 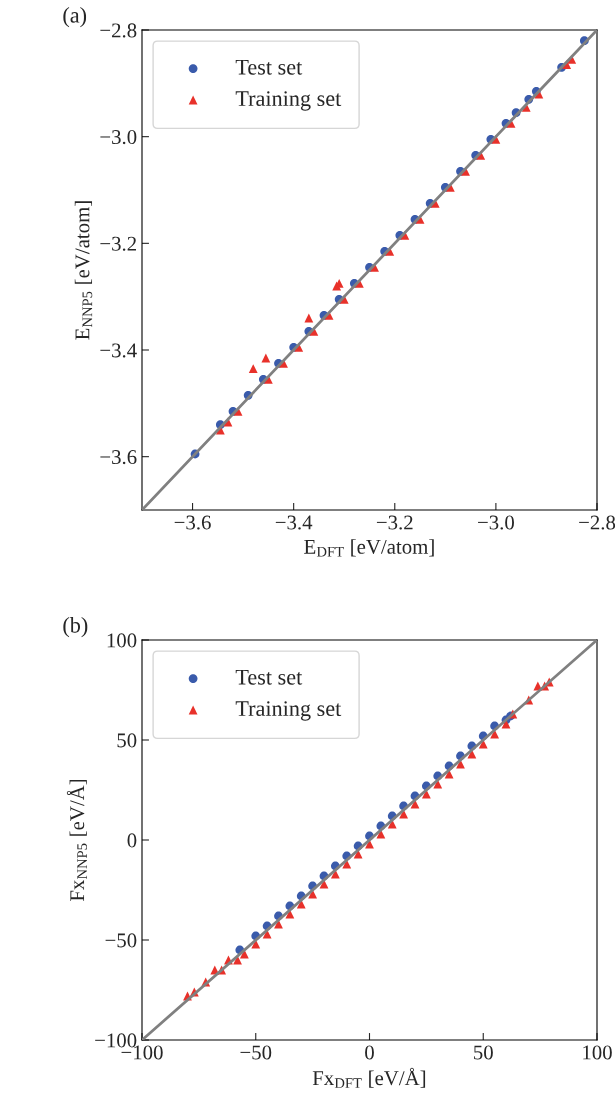 I want to click on y-tick-label: −3.6, so click(x=118, y=457).